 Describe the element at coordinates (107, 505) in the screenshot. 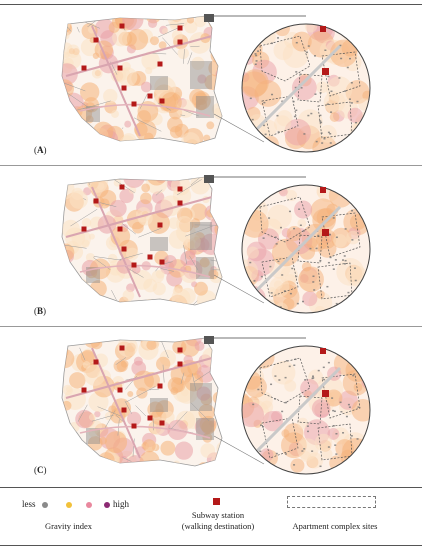

I see `legend-dot-purple` at that location.